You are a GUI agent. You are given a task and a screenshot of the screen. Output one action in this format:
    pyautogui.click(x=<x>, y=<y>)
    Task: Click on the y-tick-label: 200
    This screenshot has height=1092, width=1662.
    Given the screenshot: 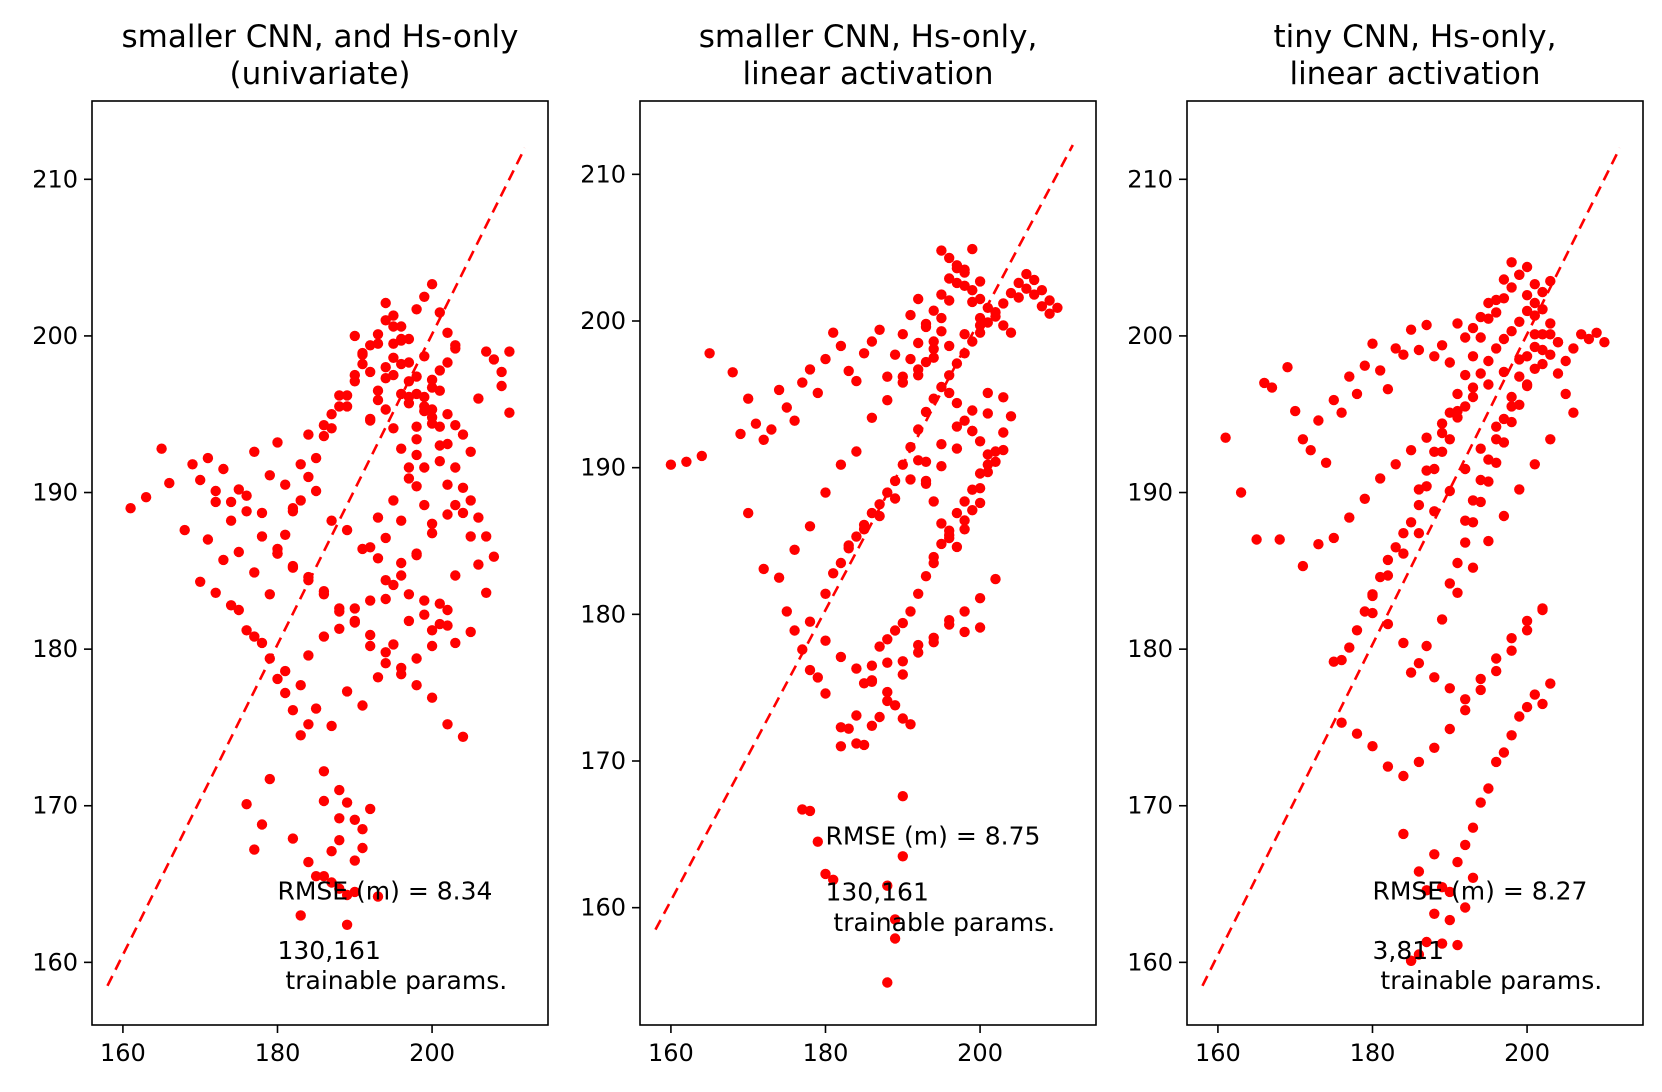 What is the action you would take?
    pyautogui.click(x=1150, y=336)
    